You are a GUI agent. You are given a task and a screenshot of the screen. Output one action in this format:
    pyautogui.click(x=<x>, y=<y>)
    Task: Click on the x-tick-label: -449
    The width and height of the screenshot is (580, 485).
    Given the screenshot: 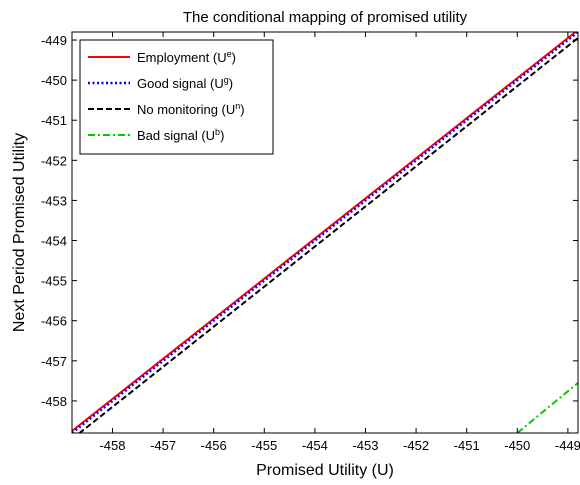 What is the action you would take?
    pyautogui.click(x=567, y=445)
    